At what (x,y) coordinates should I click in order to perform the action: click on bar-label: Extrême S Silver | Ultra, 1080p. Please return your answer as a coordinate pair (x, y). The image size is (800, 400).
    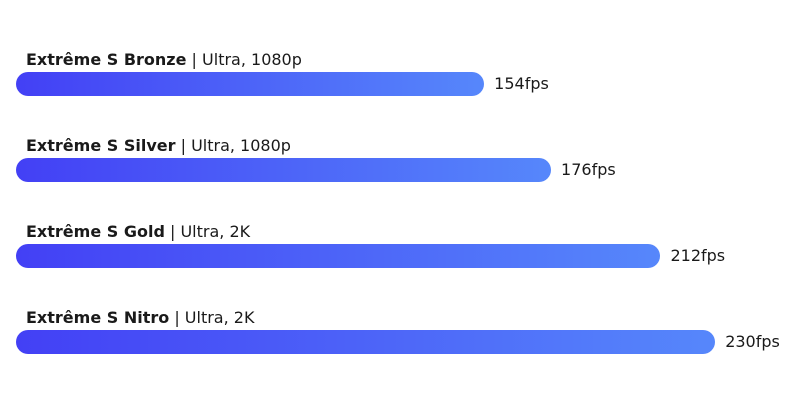
    Looking at the image, I should click on (158, 145).